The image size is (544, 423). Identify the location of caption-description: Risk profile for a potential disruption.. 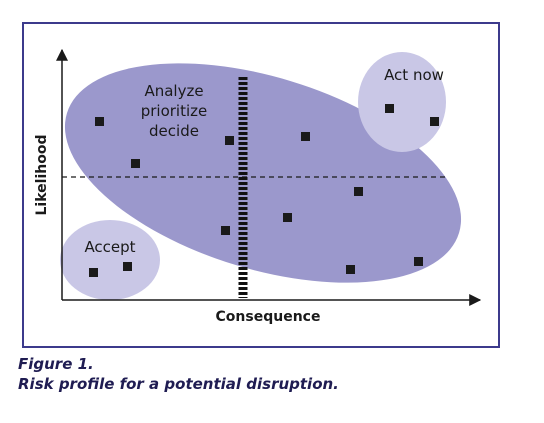
(178, 384).